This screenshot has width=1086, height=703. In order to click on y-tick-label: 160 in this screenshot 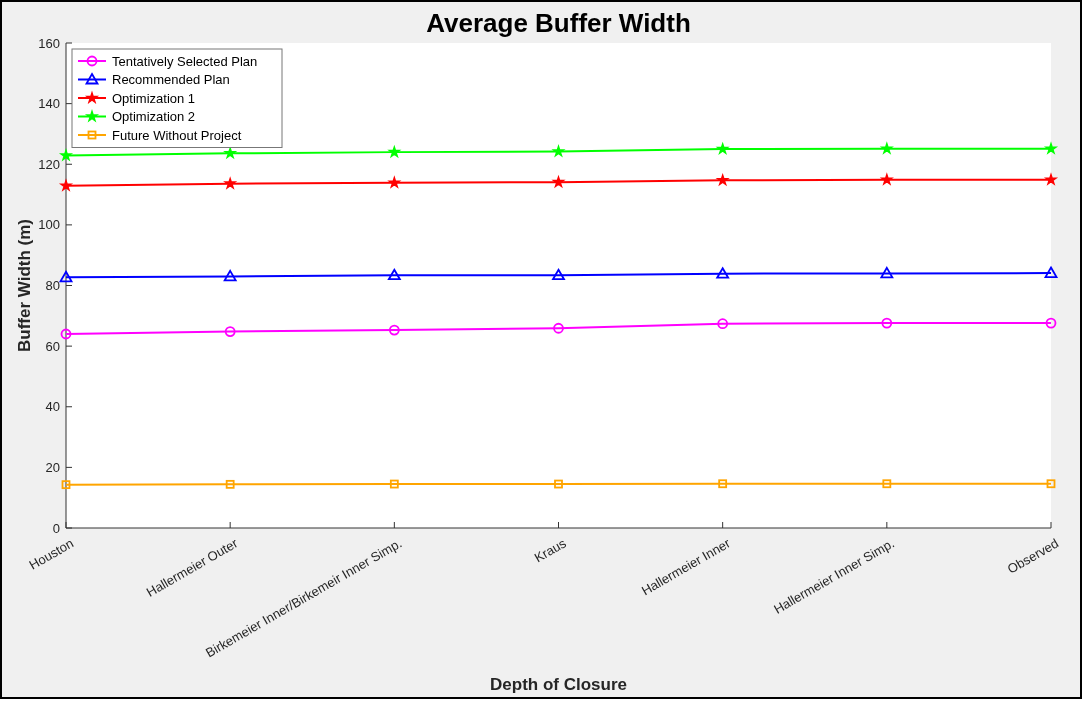, I will do `click(49, 43)`.